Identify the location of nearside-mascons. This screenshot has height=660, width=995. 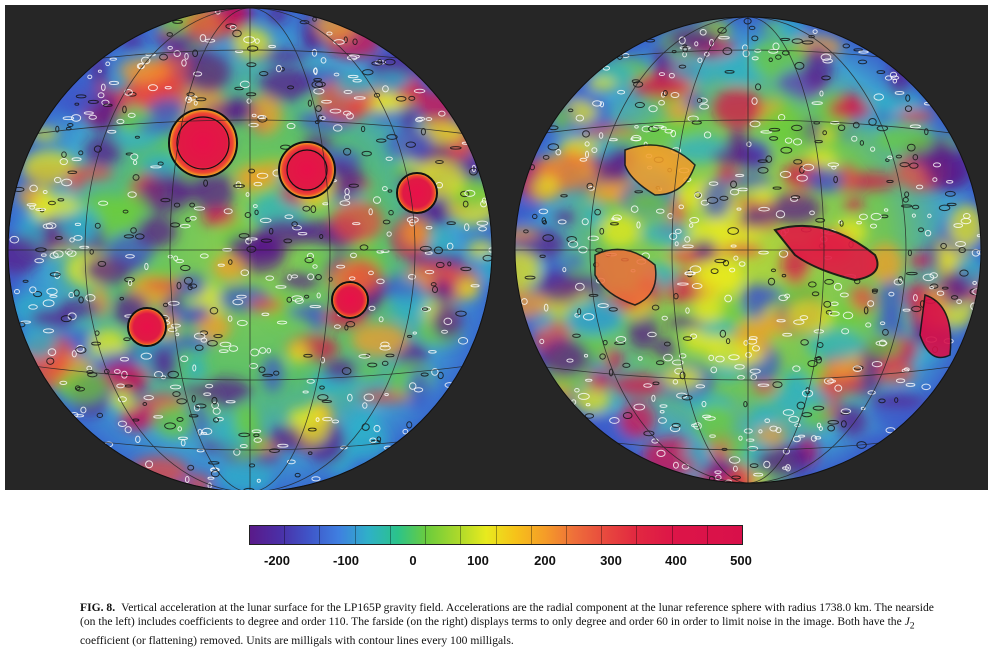
(282, 227).